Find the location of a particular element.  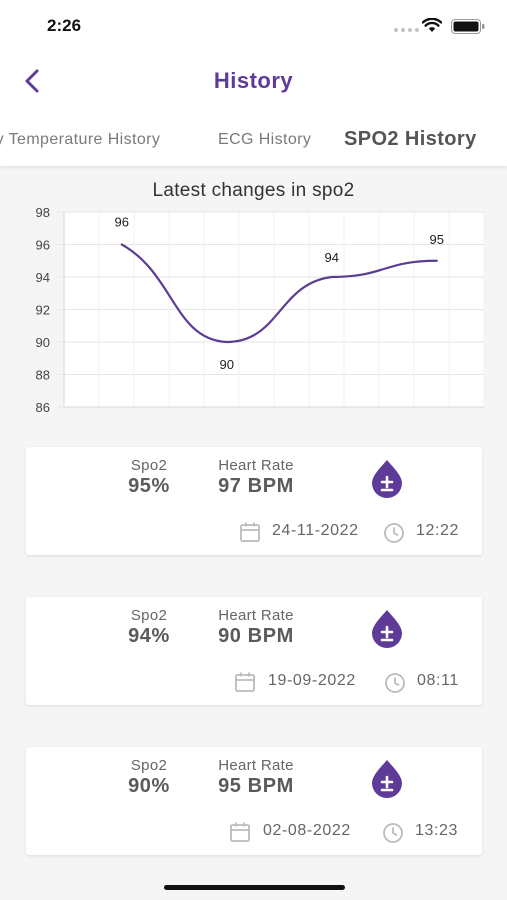

chevron-left-icon is located at coordinates (32, 81).